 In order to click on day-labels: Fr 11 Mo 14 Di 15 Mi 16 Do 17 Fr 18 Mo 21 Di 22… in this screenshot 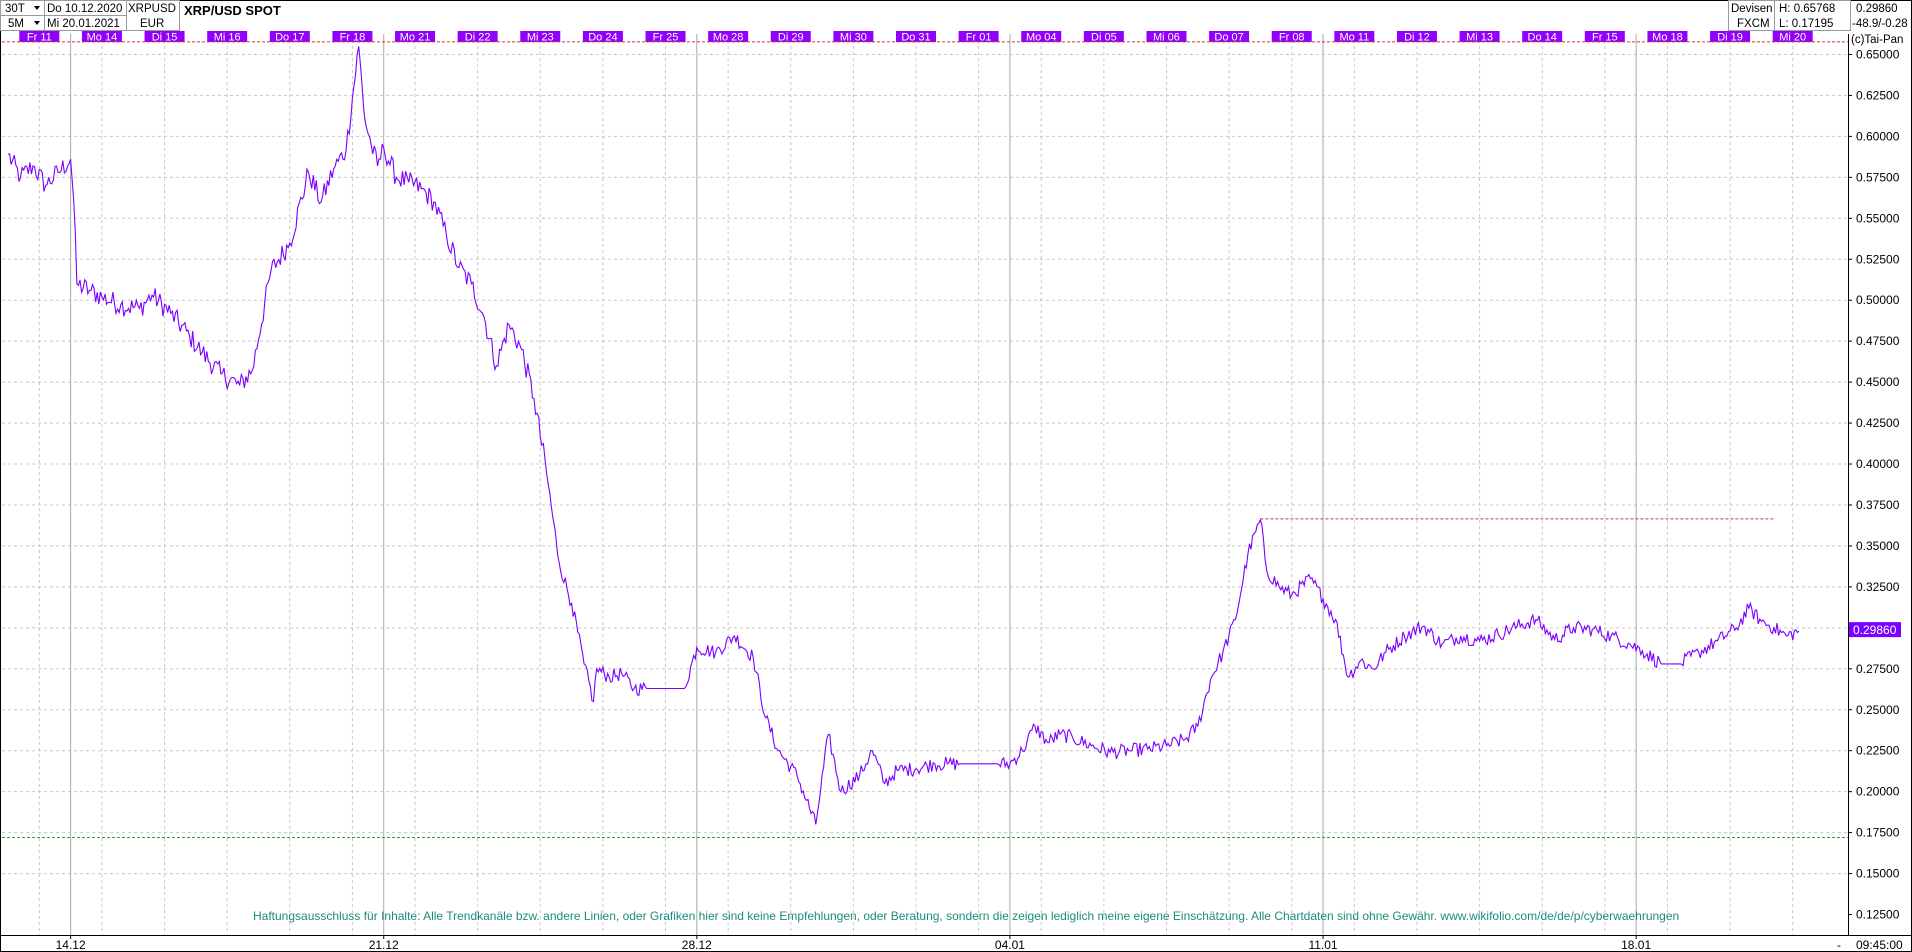, I will do `click(916, 37)`.